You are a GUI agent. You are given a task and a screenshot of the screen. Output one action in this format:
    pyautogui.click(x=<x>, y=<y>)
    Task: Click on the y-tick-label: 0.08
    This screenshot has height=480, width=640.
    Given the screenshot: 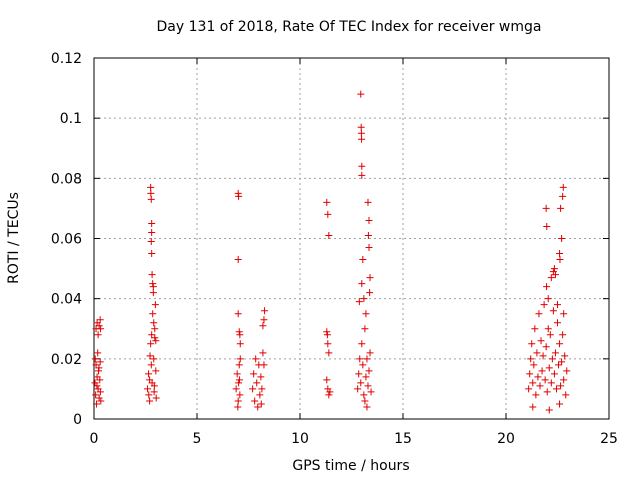 What is the action you would take?
    pyautogui.click(x=66, y=179)
    